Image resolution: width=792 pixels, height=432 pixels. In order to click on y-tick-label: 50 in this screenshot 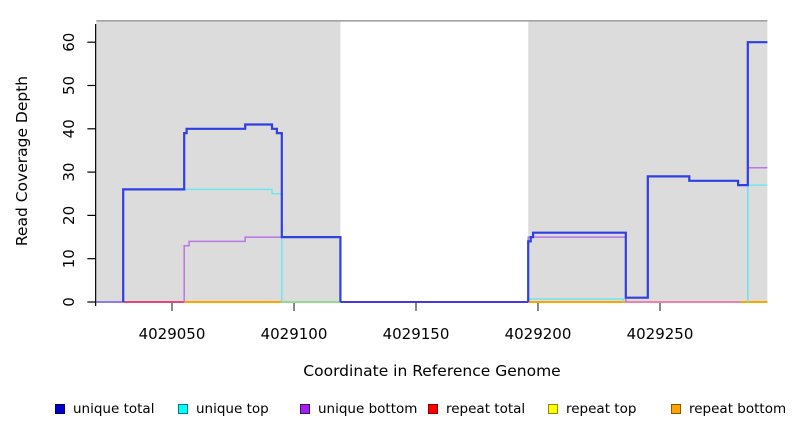, I will do `click(69, 85)`.